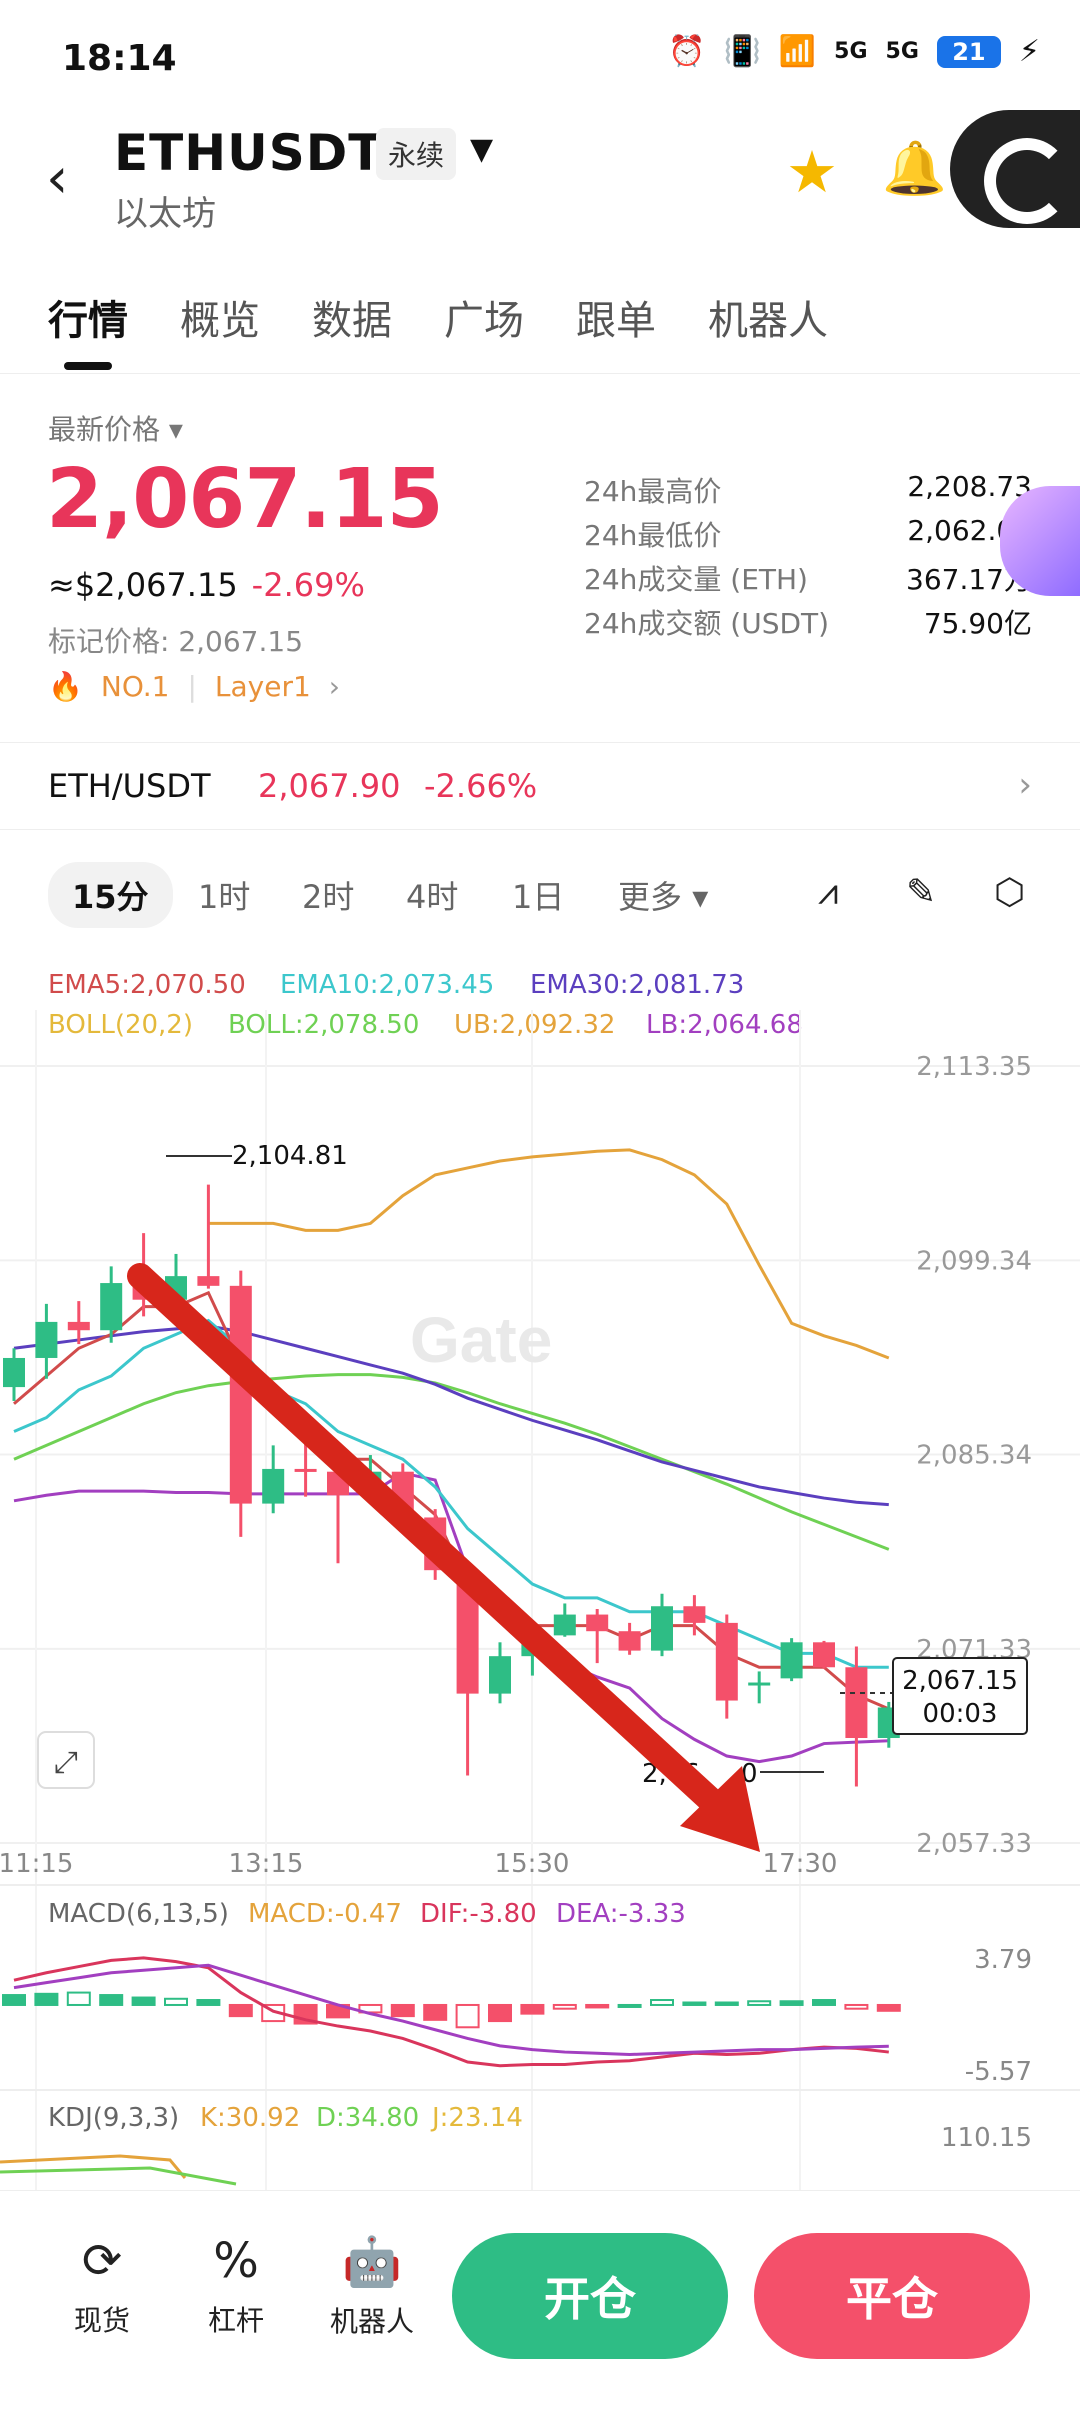  Describe the element at coordinates (194, 686) in the screenshot. I see `tag-row: 🔥 NO.1 | Layer1 ›` at that location.